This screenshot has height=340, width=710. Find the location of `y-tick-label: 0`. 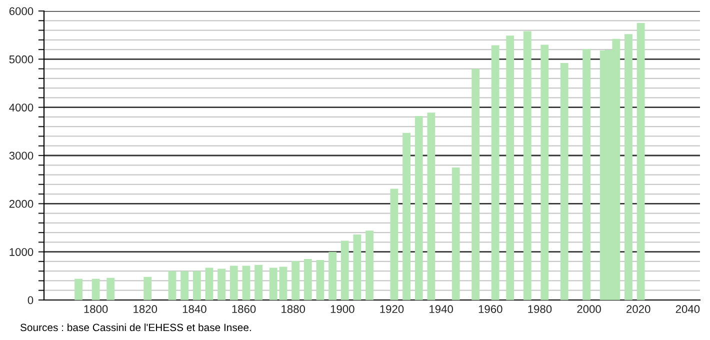

y-tick-label: 0 is located at coordinates (31, 300).